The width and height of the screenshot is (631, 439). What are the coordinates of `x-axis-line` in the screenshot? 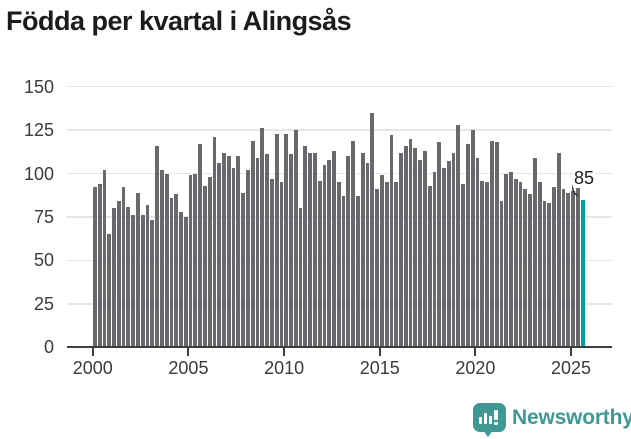 It's located at (339, 347).